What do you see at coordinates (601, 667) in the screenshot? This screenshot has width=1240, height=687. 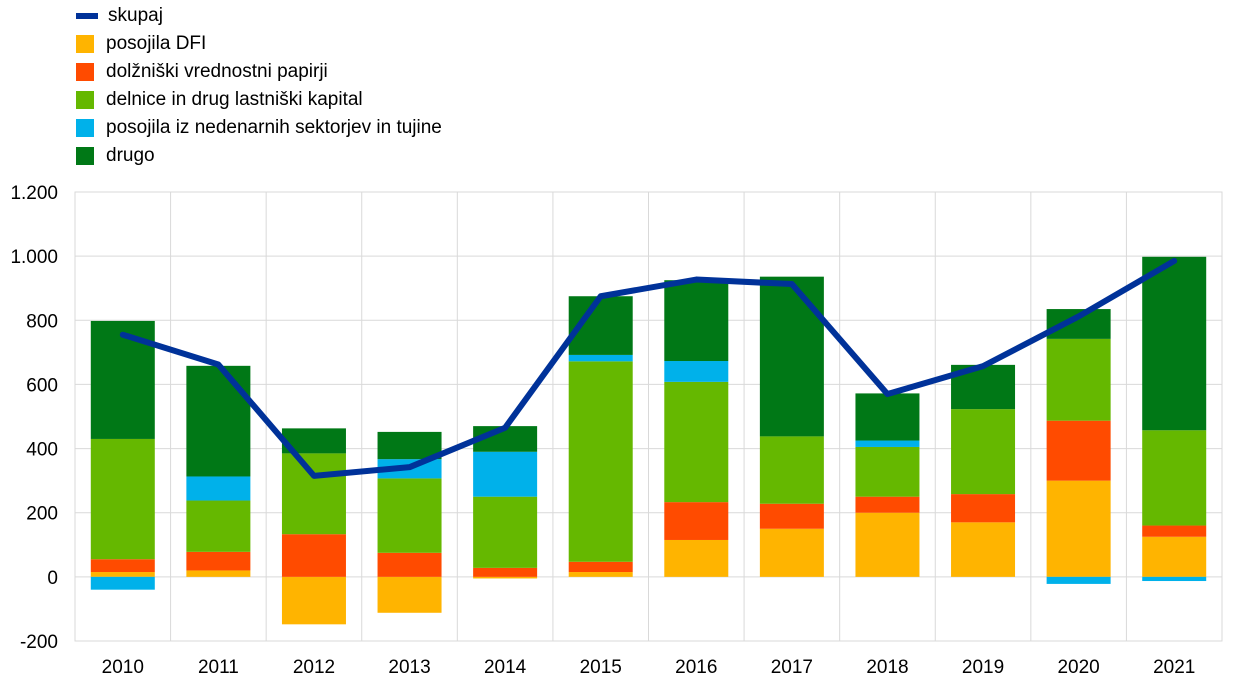 I see `x-tick-label: 2015` at bounding box center [601, 667].